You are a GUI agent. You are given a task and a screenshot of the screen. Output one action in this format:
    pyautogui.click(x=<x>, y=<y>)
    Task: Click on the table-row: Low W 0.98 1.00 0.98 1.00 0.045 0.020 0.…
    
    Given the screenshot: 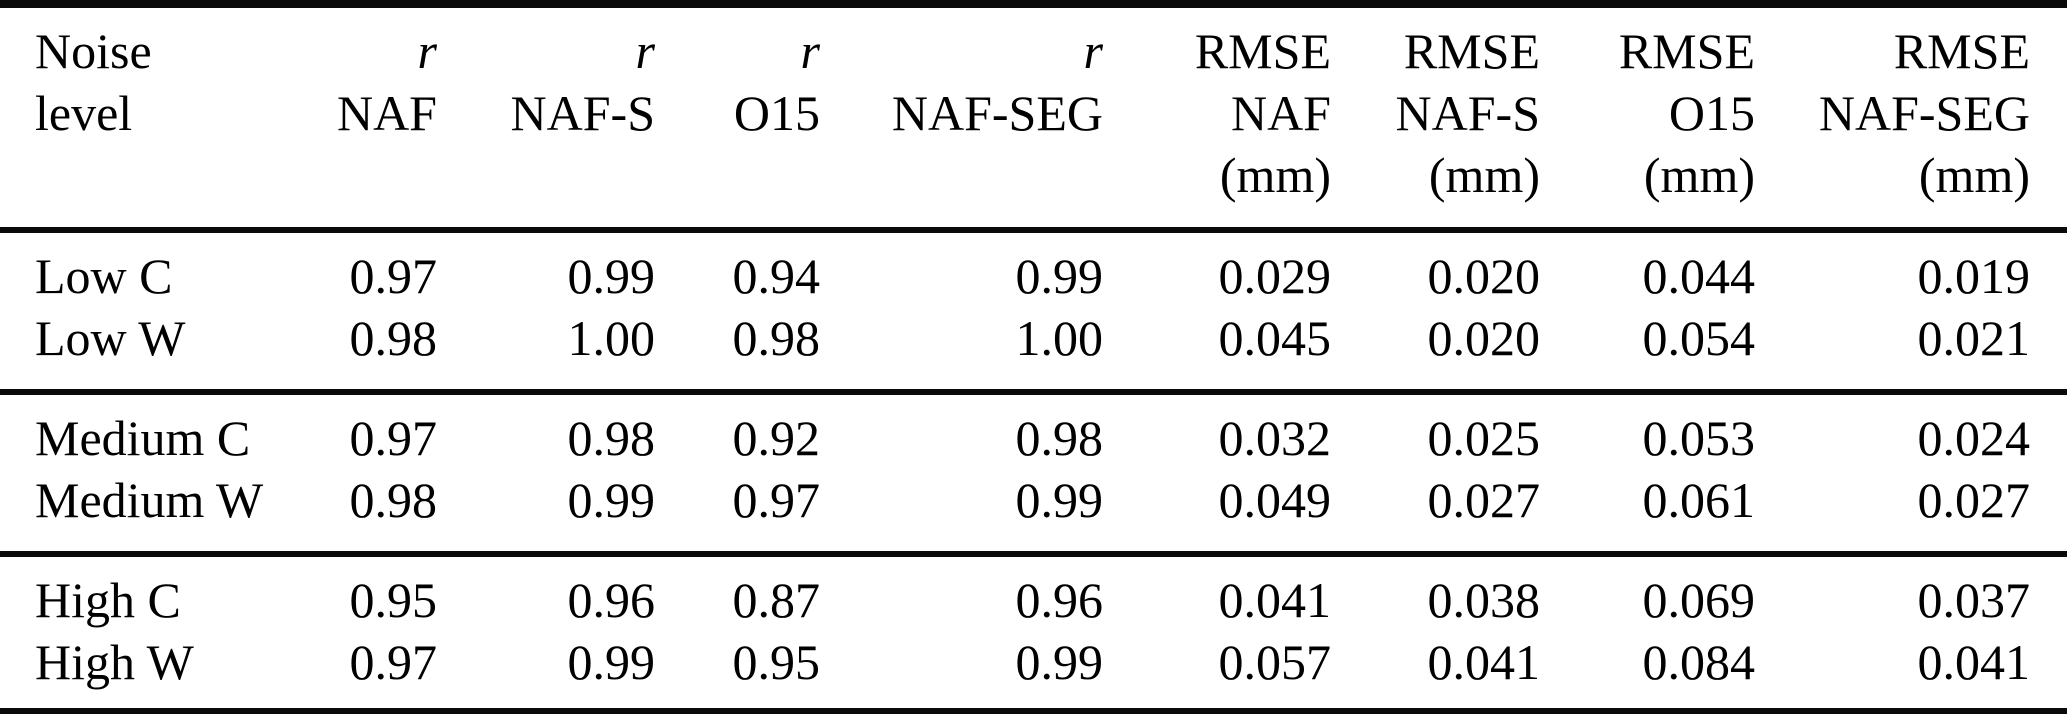 What is the action you would take?
    pyautogui.click(x=1033, y=349)
    